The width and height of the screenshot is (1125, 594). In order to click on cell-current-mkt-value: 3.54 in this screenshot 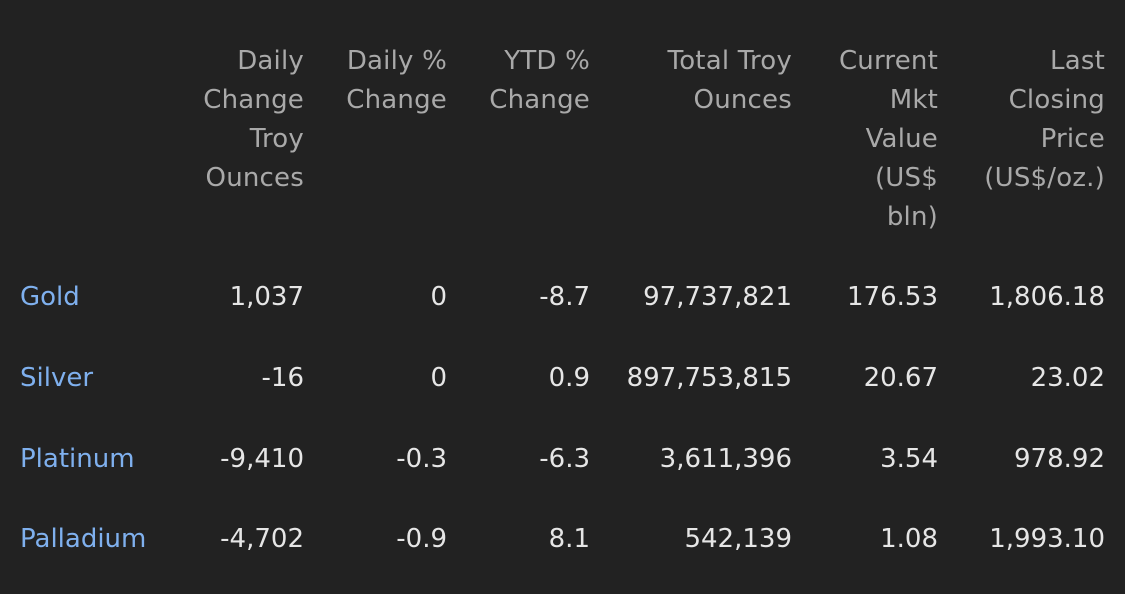, I will do `click(909, 459)`.